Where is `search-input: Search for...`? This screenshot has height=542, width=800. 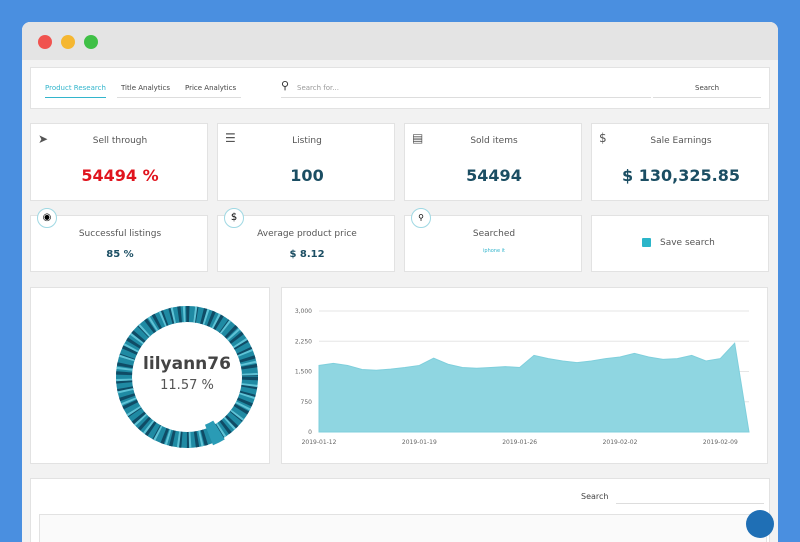
search-input: Search for... is located at coordinates (318, 88).